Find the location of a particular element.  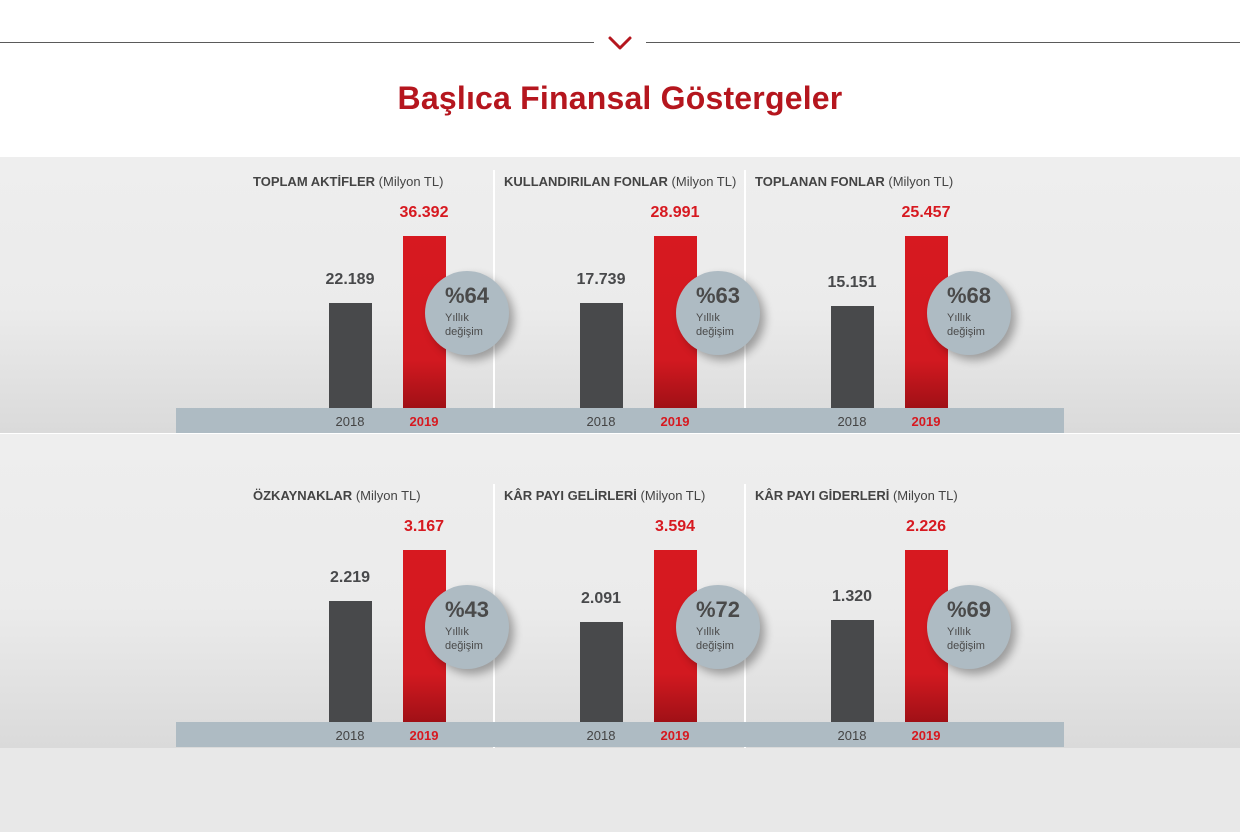

annual-change-badge: %63 Yıllık değişim is located at coordinates (718, 313).